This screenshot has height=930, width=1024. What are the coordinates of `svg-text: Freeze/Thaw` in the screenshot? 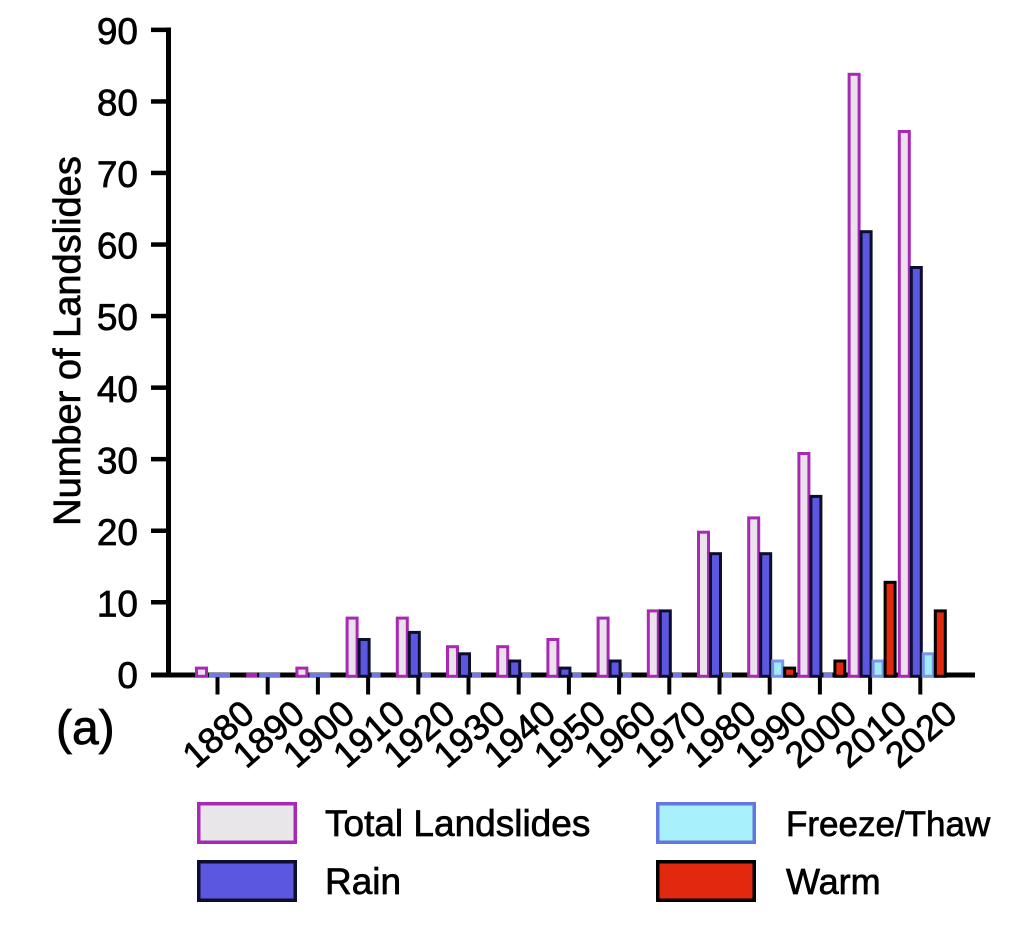 It's located at (888, 824).